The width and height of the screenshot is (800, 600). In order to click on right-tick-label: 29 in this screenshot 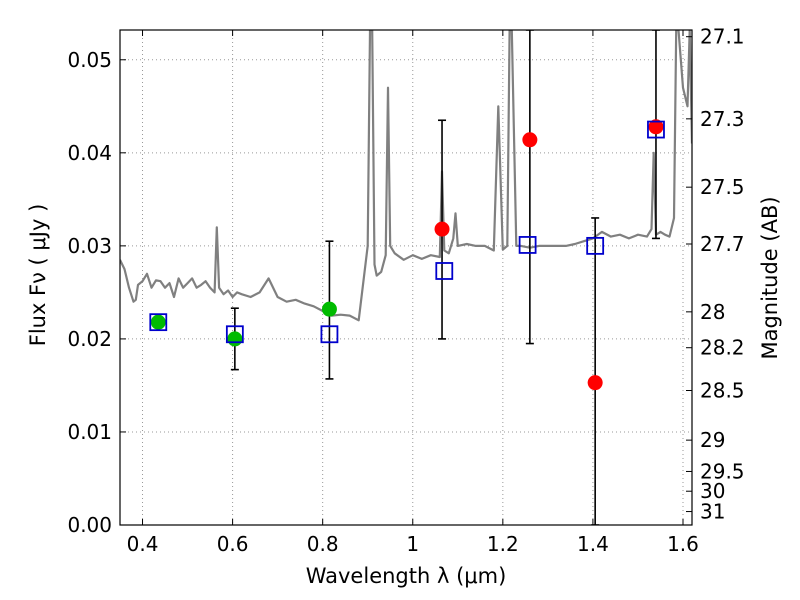, I will do `click(712, 440)`.